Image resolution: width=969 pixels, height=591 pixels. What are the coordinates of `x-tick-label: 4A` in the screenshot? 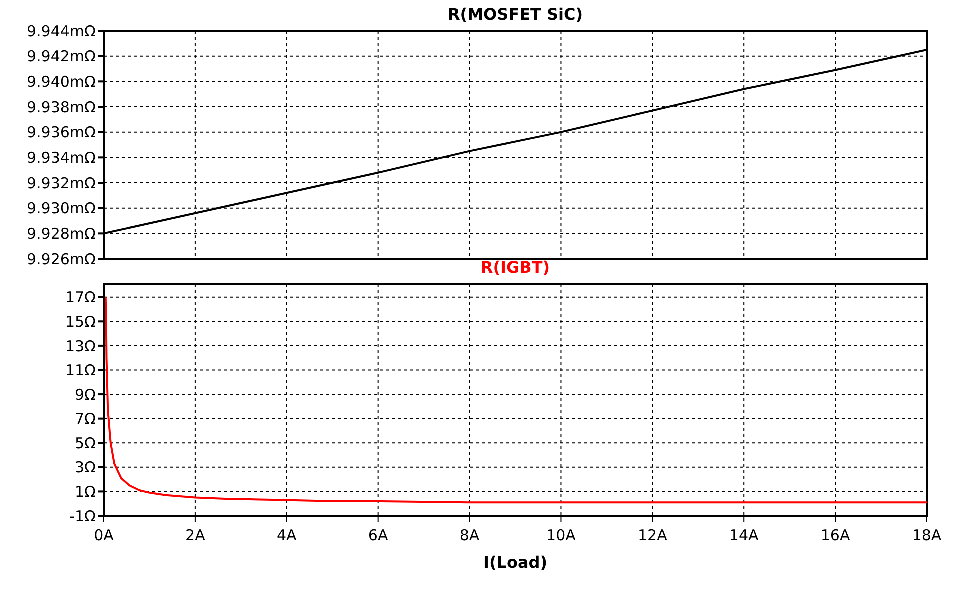 It's located at (287, 535).